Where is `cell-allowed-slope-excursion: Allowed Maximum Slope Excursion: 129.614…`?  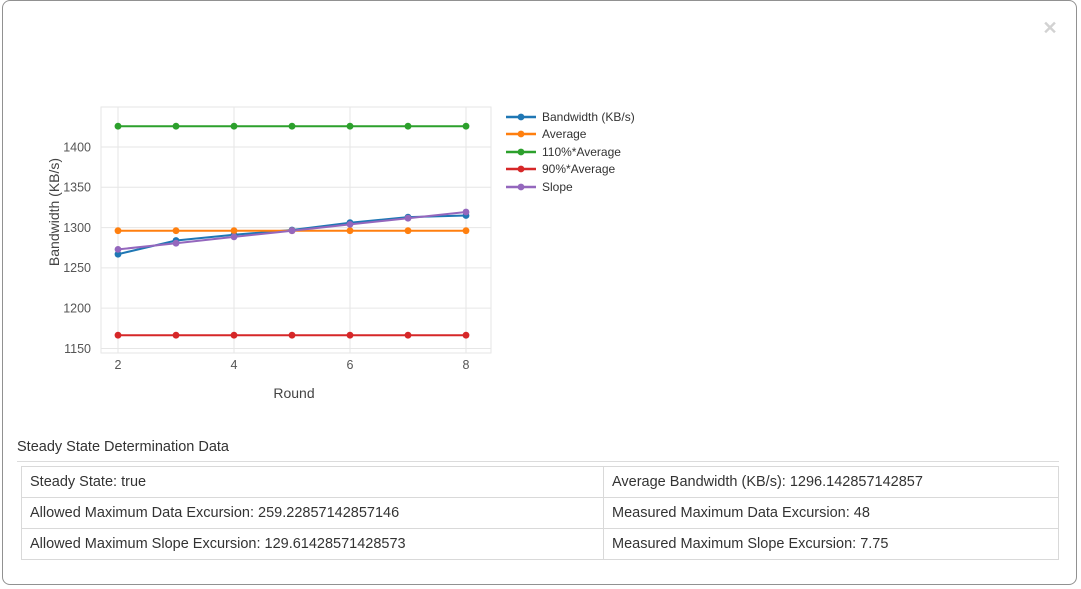 cell-allowed-slope-excursion: Allowed Maximum Slope Excursion: 129.614… is located at coordinates (312, 544).